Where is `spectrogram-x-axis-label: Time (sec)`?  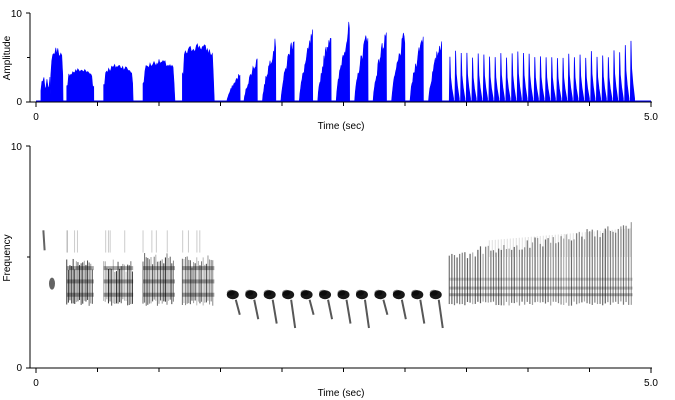
spectrogram-x-axis-label: Time (sec) is located at coordinates (341, 393).